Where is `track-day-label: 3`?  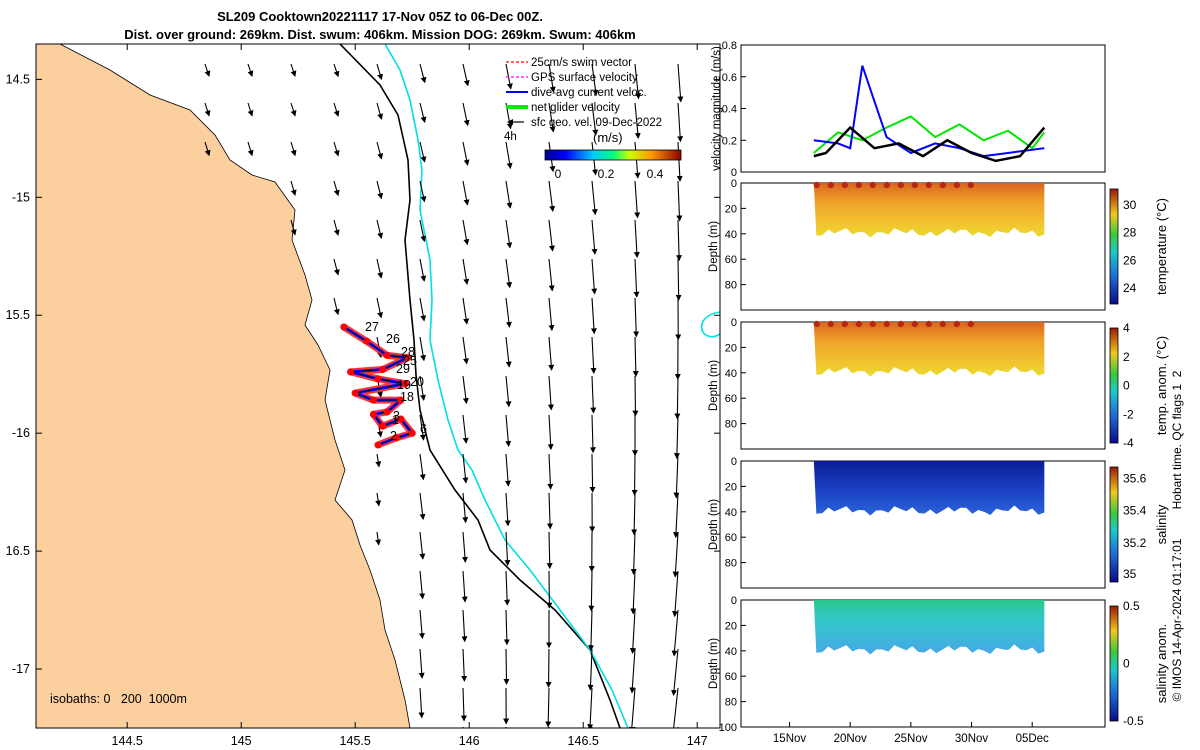 track-day-label: 3 is located at coordinates (396, 416).